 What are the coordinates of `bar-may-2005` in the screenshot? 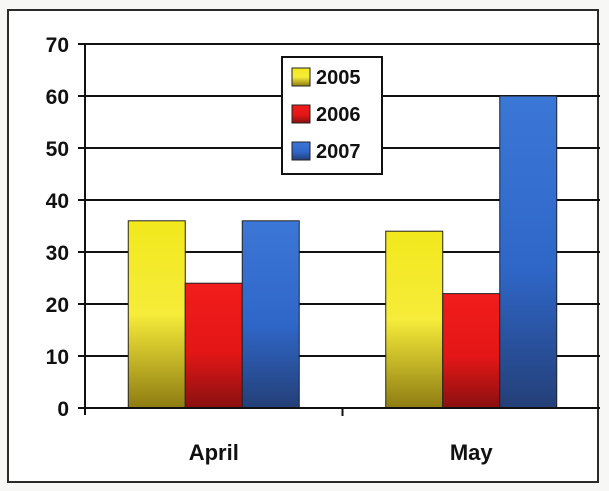 It's located at (414, 319).